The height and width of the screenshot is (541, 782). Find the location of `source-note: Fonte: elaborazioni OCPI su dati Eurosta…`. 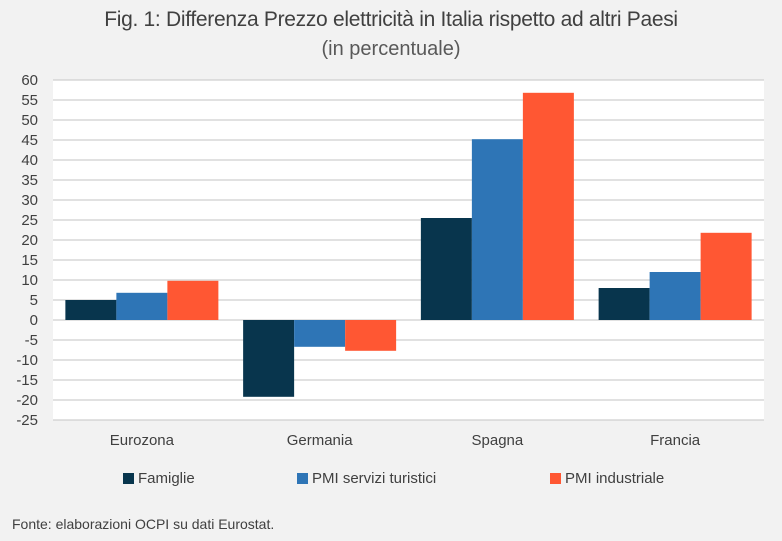

source-note: Fonte: elaborazioni OCPI su dati Eurosta… is located at coordinates (143, 524).